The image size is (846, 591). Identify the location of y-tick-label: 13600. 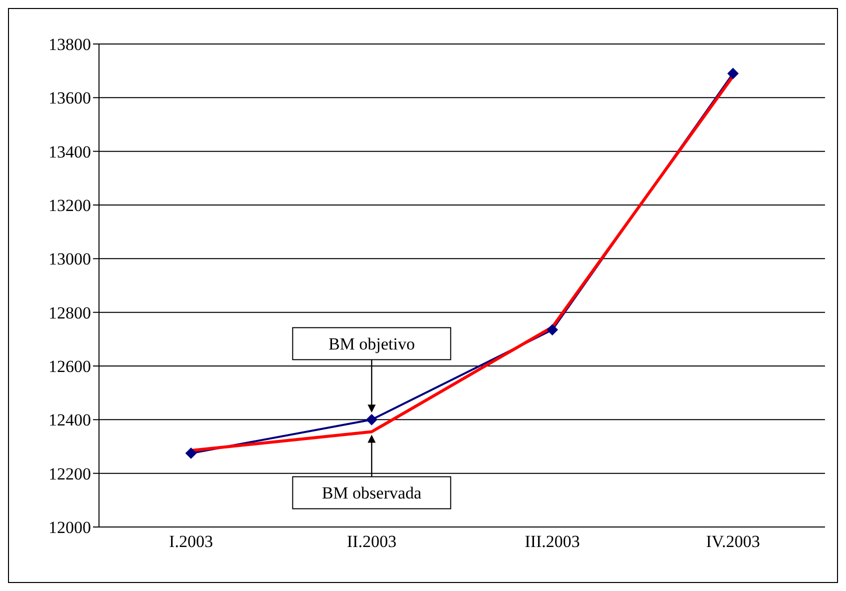
(69, 98).